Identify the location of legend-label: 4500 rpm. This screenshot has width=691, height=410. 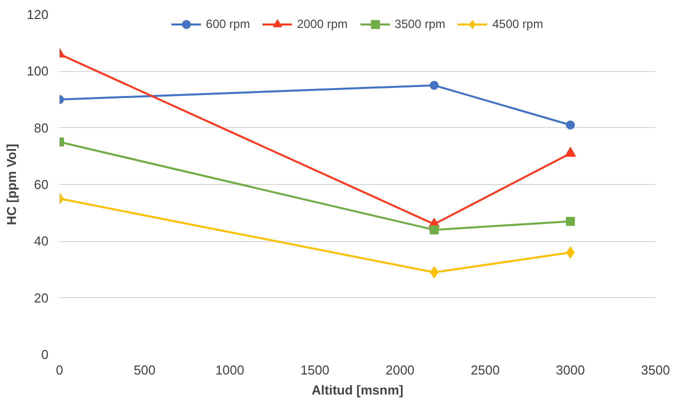
(518, 24).